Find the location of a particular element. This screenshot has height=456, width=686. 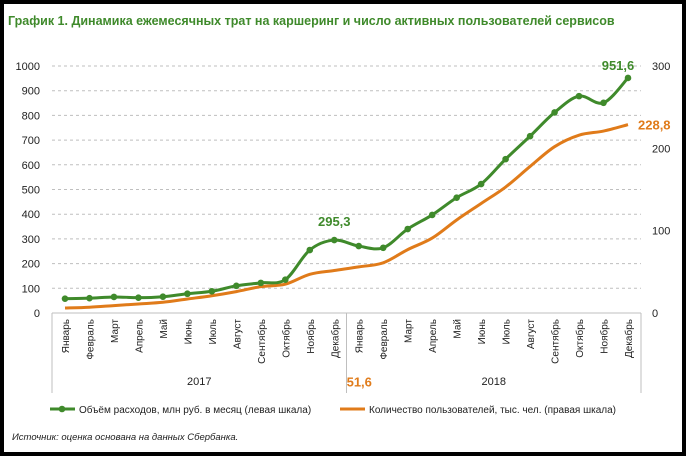

y-left-tick-label: 300 is located at coordinates (31, 240).